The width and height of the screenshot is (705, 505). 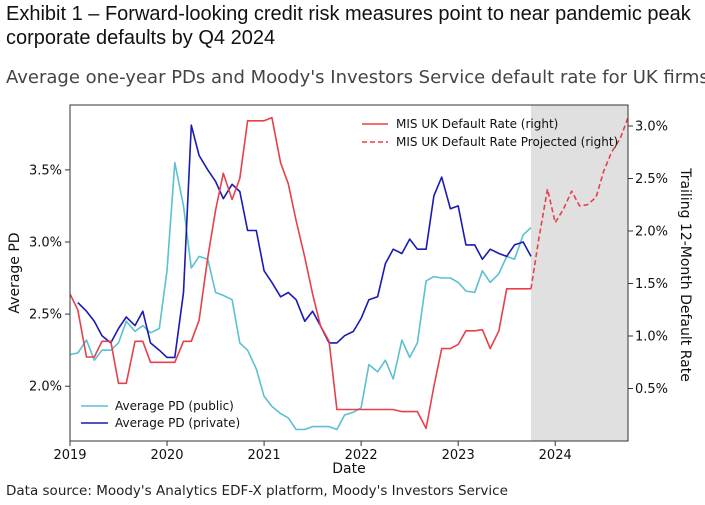 I want to click on y2-tick-label: 1.0%, so click(x=651, y=337).